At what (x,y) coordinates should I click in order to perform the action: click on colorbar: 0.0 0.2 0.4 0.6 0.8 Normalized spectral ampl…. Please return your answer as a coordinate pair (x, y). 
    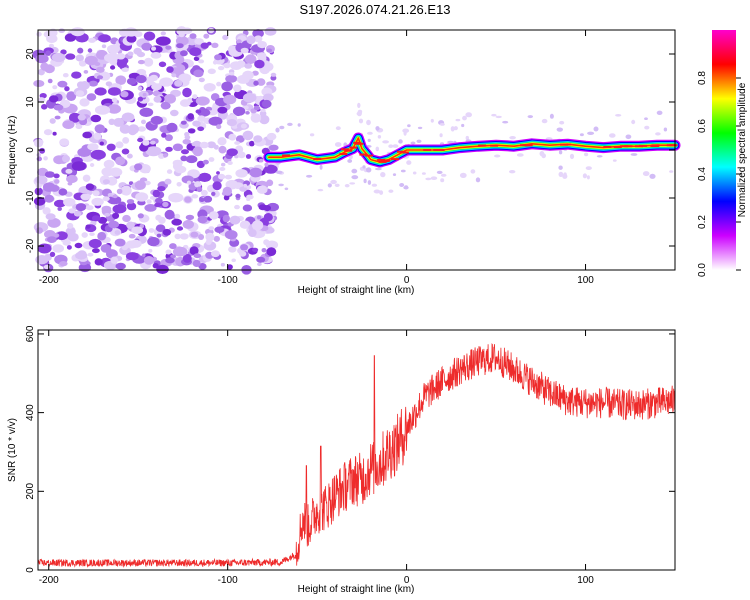
    Looking at the image, I should click on (722, 153).